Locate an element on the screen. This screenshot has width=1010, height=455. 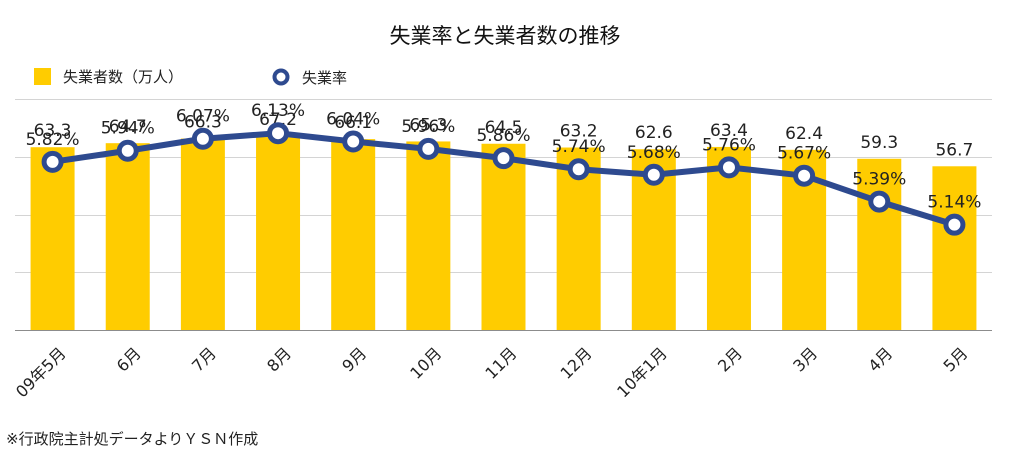
bar-data-label: 66.3 is located at coordinates (203, 123).